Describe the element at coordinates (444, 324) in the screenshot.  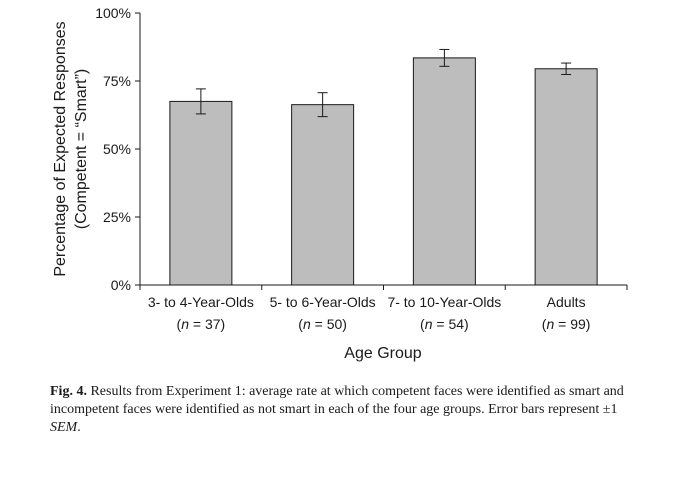
I see `category-n-label: (n = 54)` at that location.